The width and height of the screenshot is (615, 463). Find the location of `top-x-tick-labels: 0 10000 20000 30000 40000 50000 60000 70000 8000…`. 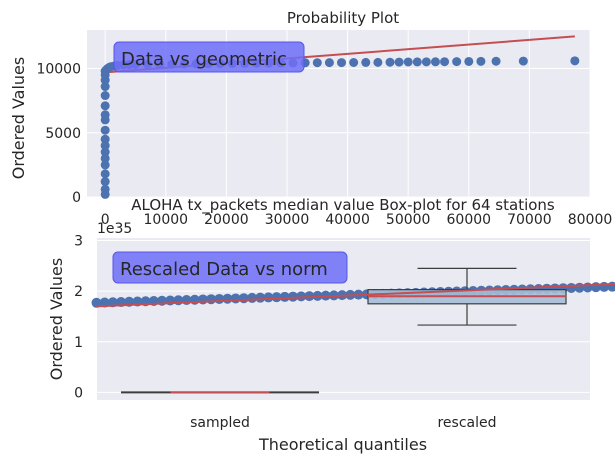

top-x-tick-labels: 0 10000 20000 30000 40000 50000 60000 70000 8000… is located at coordinates (357, 220).